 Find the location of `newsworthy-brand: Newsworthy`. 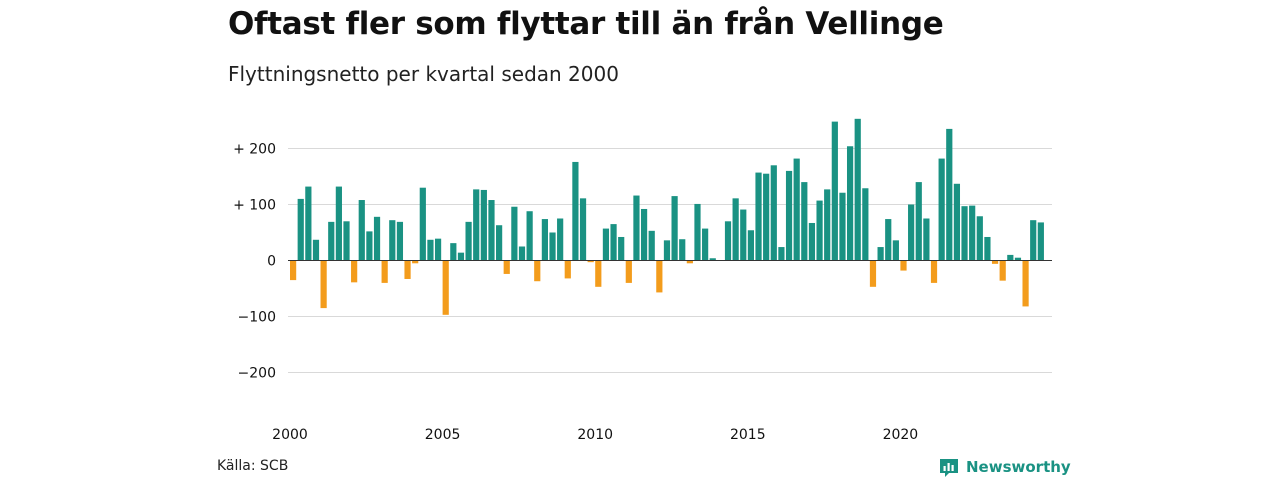

newsworthy-brand: Newsworthy is located at coordinates (1004, 467).